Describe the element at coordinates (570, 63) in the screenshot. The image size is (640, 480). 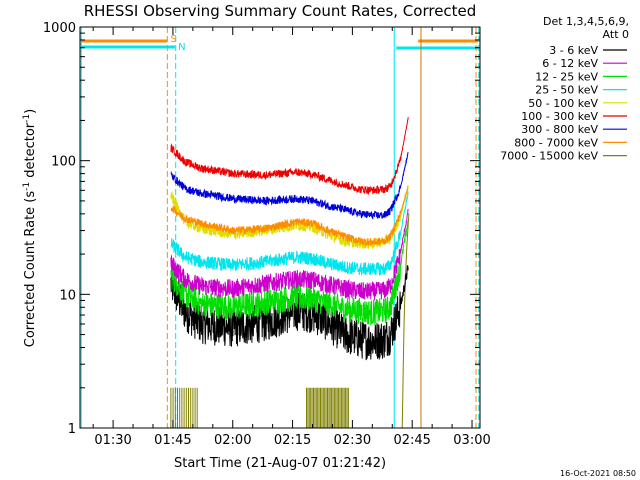
I see `legend-label-1: 6 - 12 keV` at that location.